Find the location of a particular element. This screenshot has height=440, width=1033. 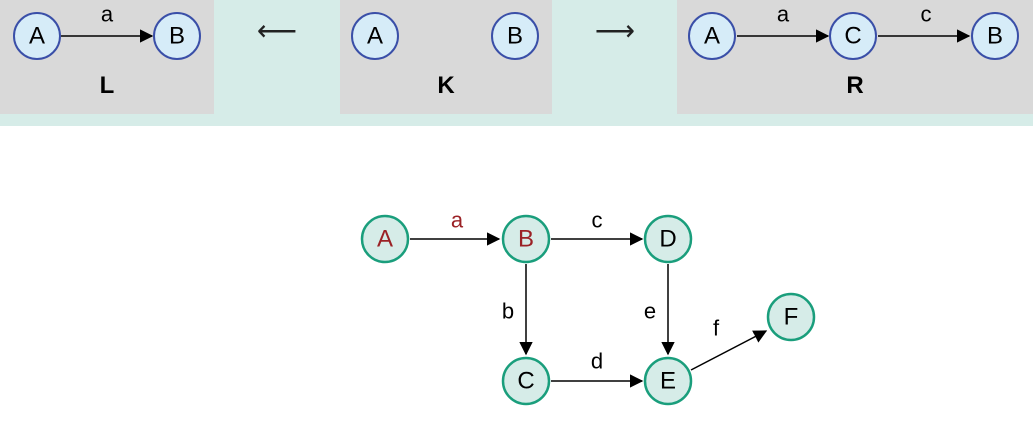

left-morphism-symbol: ⟵ is located at coordinates (277, 30).